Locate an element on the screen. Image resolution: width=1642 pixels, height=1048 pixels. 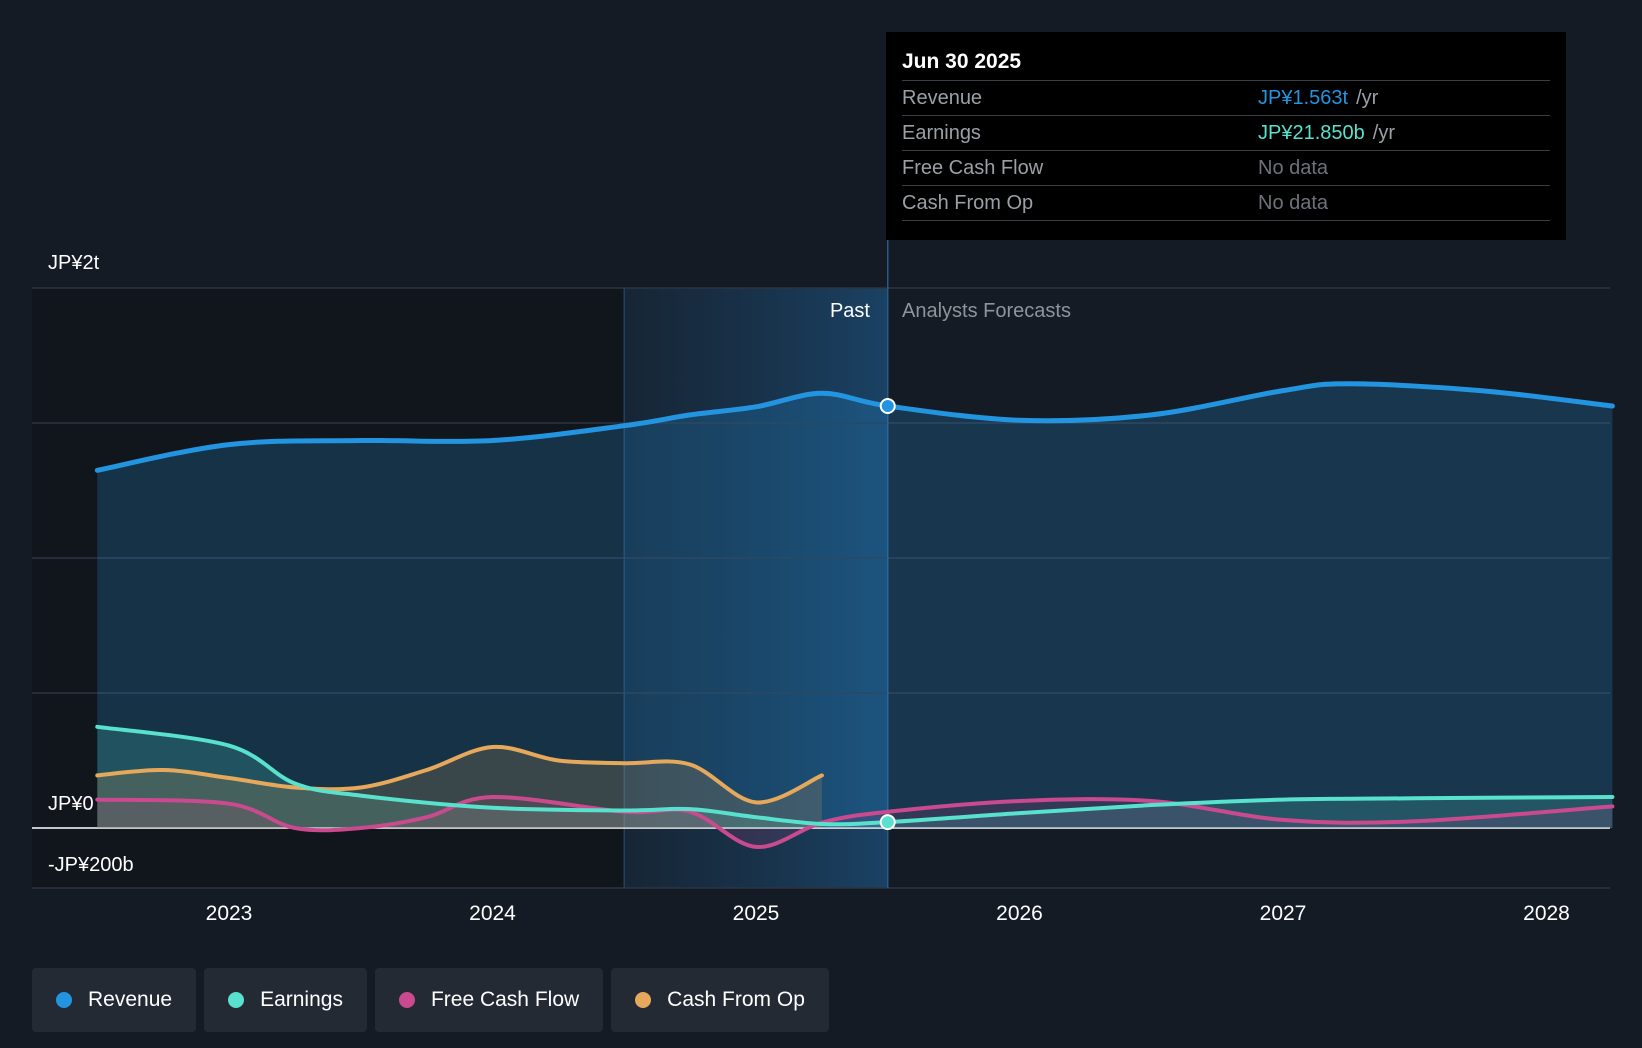
forecast-label: Analysts Forecasts is located at coordinates (986, 311).